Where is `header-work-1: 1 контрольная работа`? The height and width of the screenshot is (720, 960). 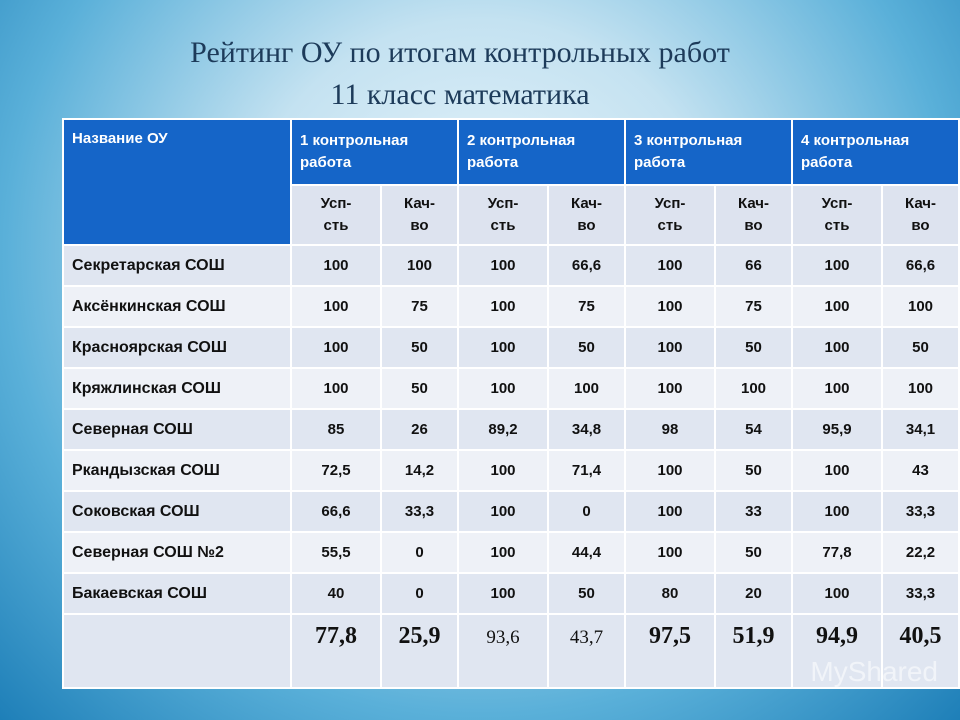
header-work-1: 1 контрольная работа is located at coordinates (374, 152).